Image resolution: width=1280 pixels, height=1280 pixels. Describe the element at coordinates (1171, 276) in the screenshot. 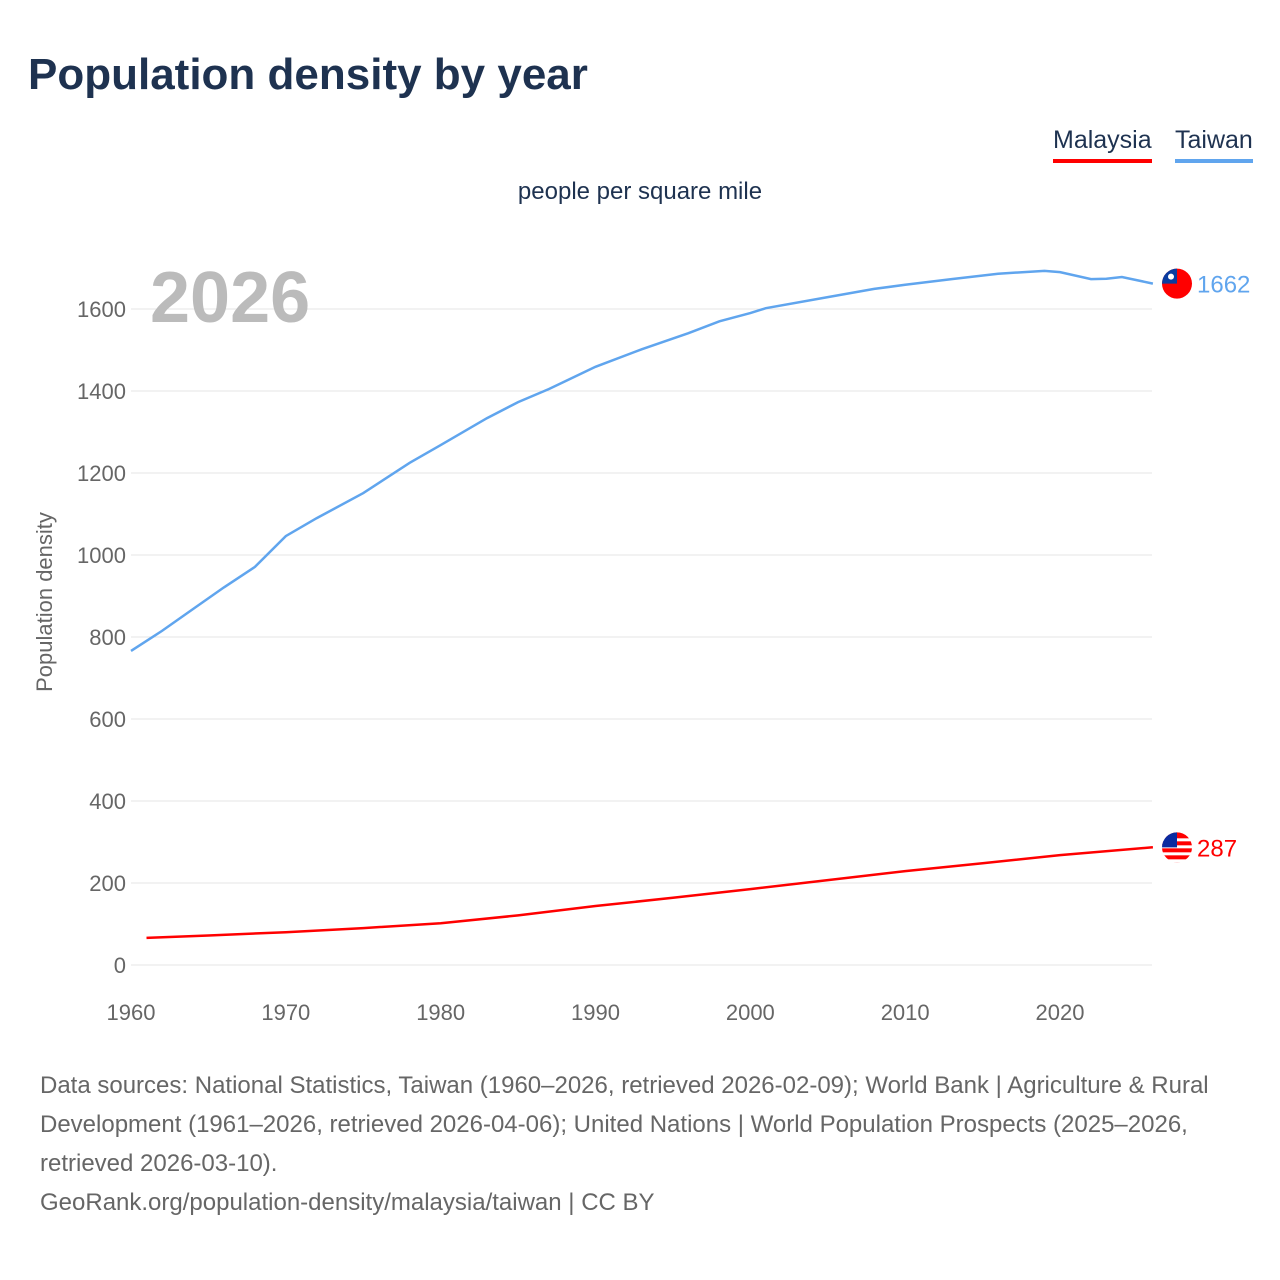

I see `flag-sun` at that location.